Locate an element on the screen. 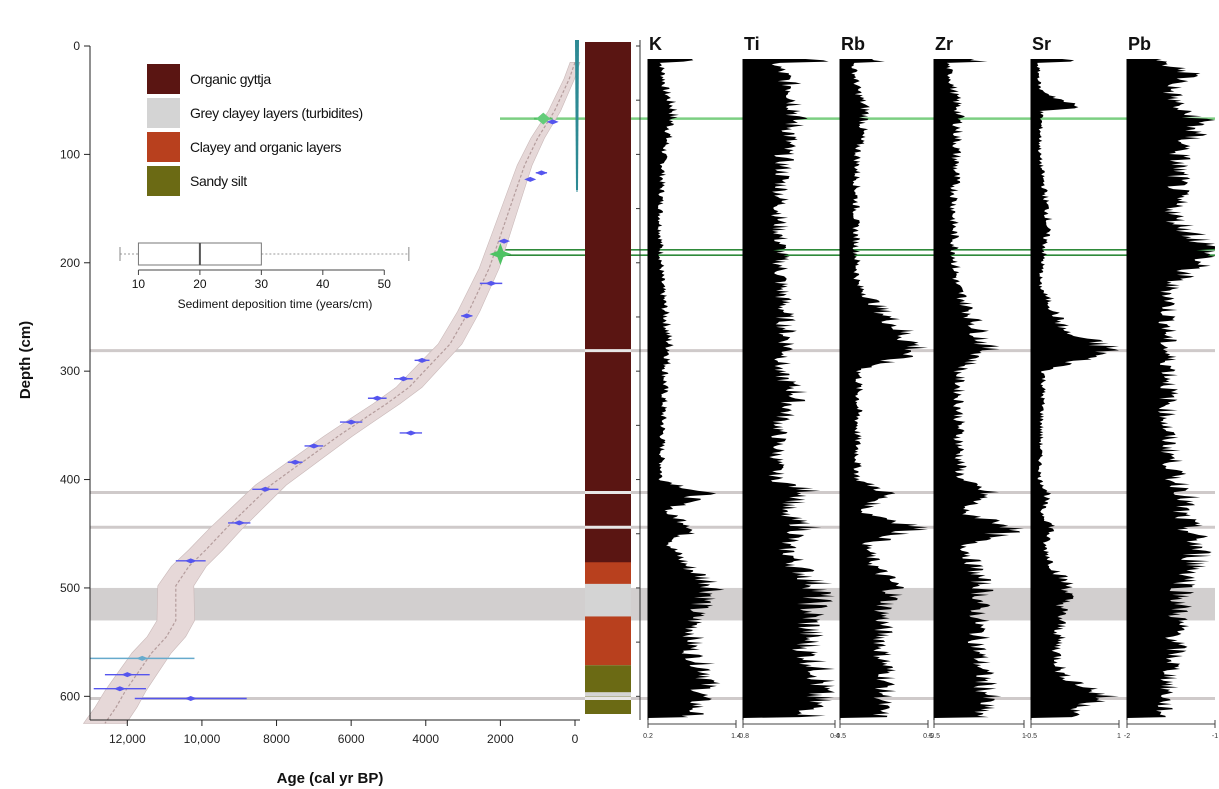 Image resolution: width=1219 pixels, height=789 pixels. element-panel-rb: Rb -0.5 0.5 is located at coordinates (883, 387).